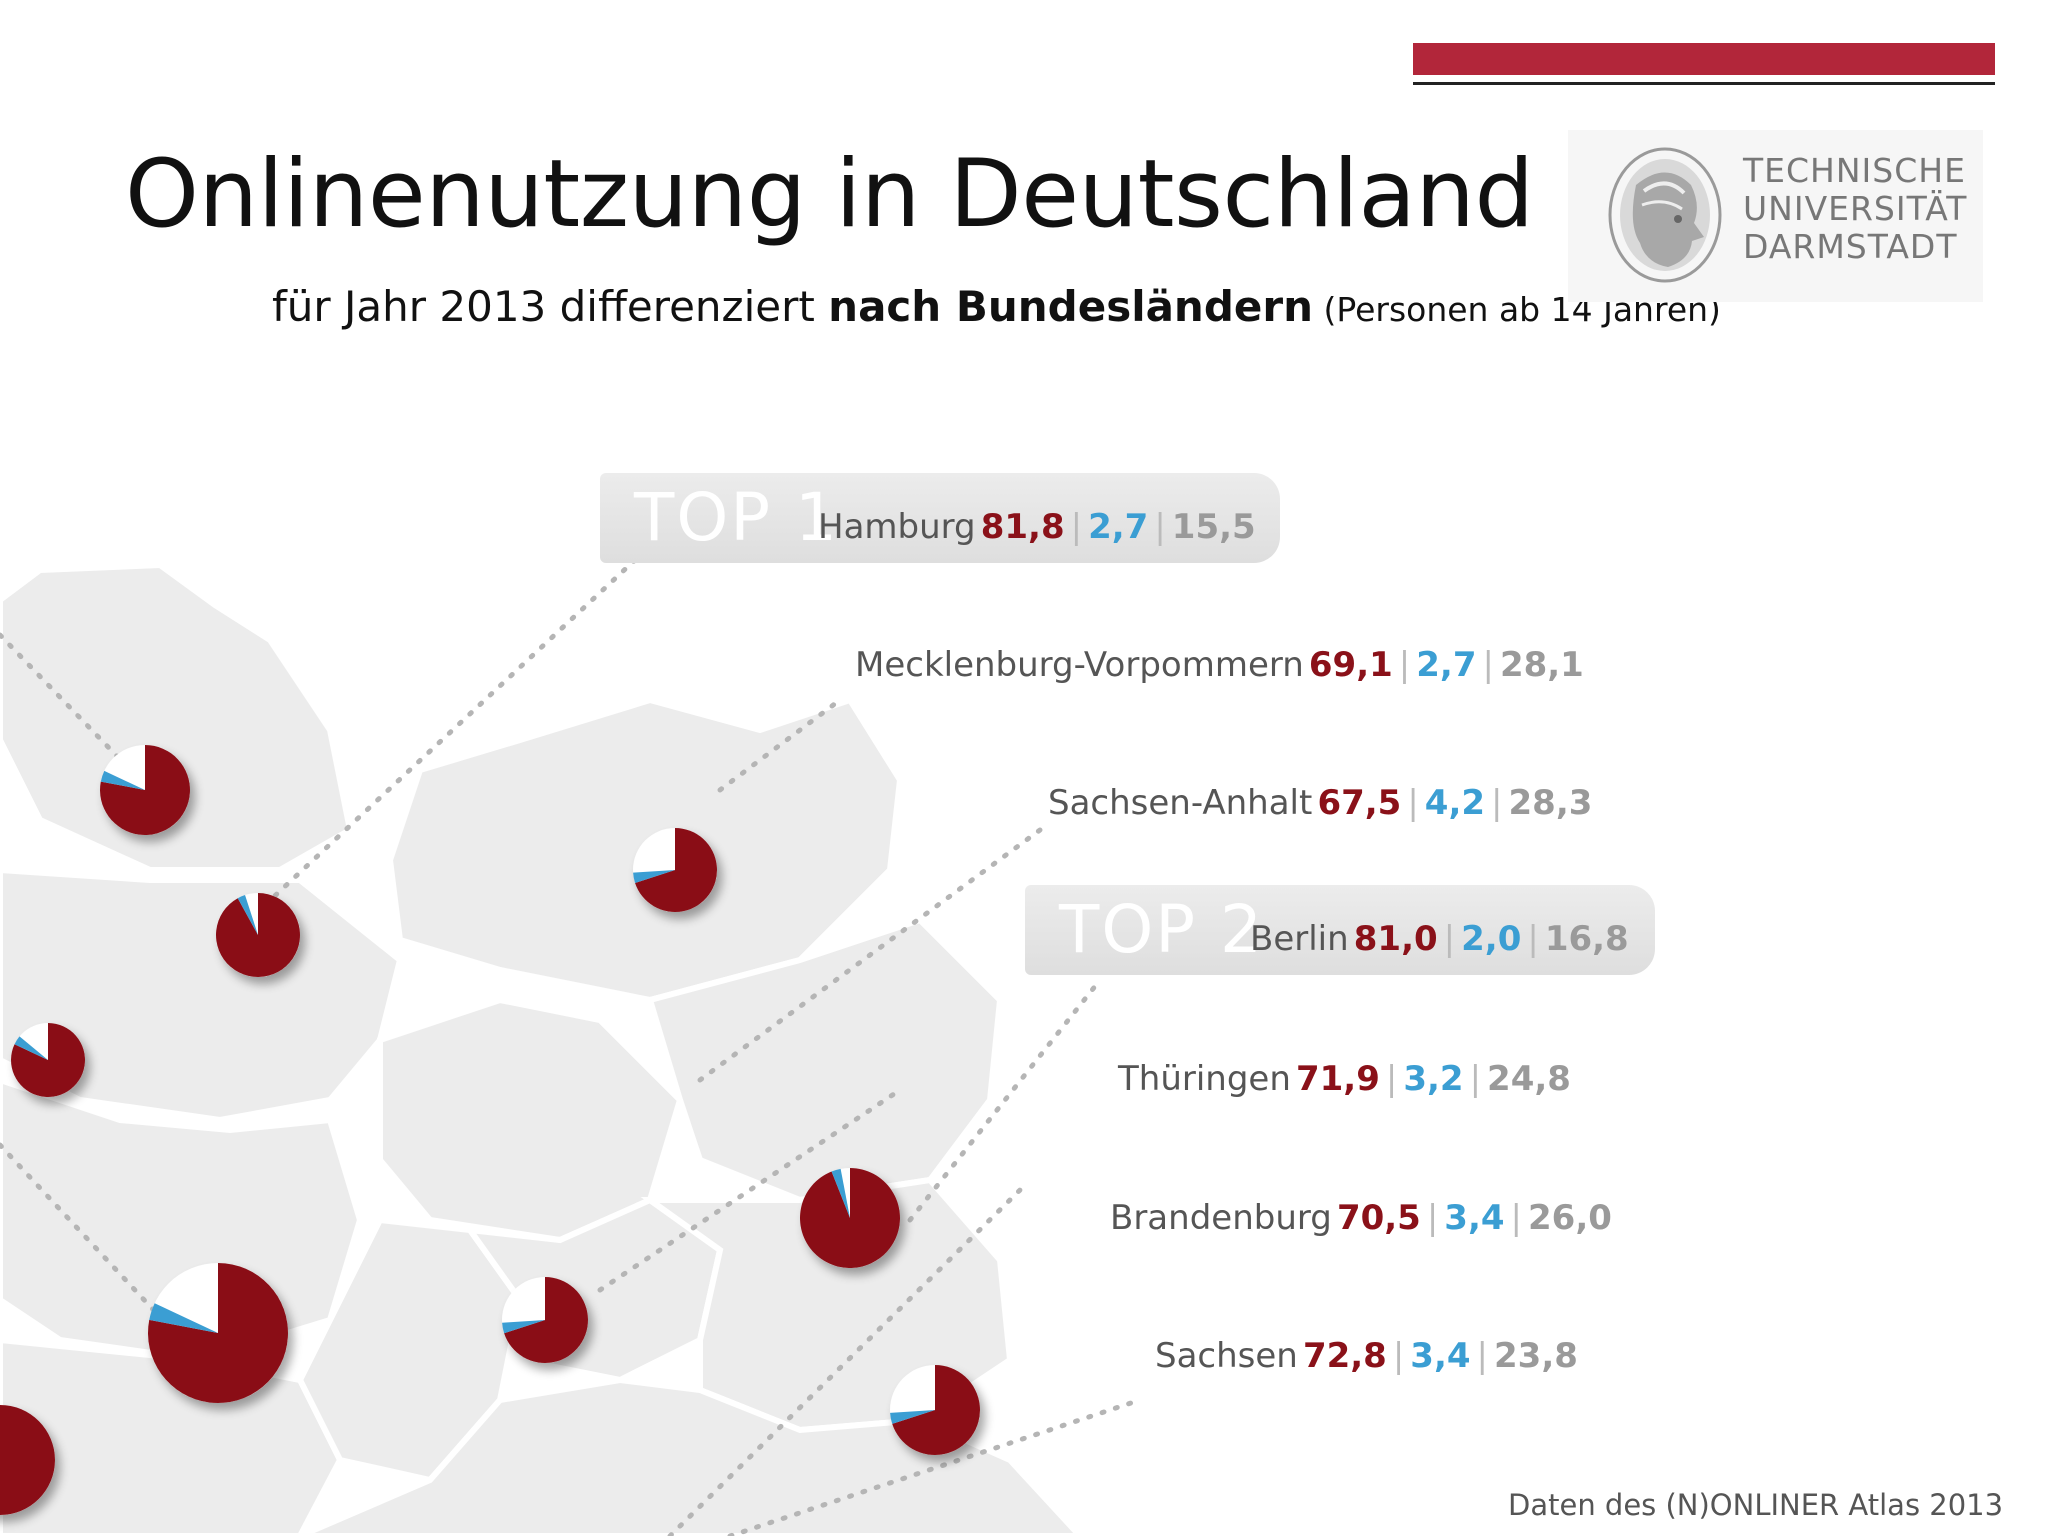 This screenshot has height=1536, width=2048. What do you see at coordinates (1586, 939) in the screenshot?
I see `offliner-value: 16,8` at bounding box center [1586, 939].